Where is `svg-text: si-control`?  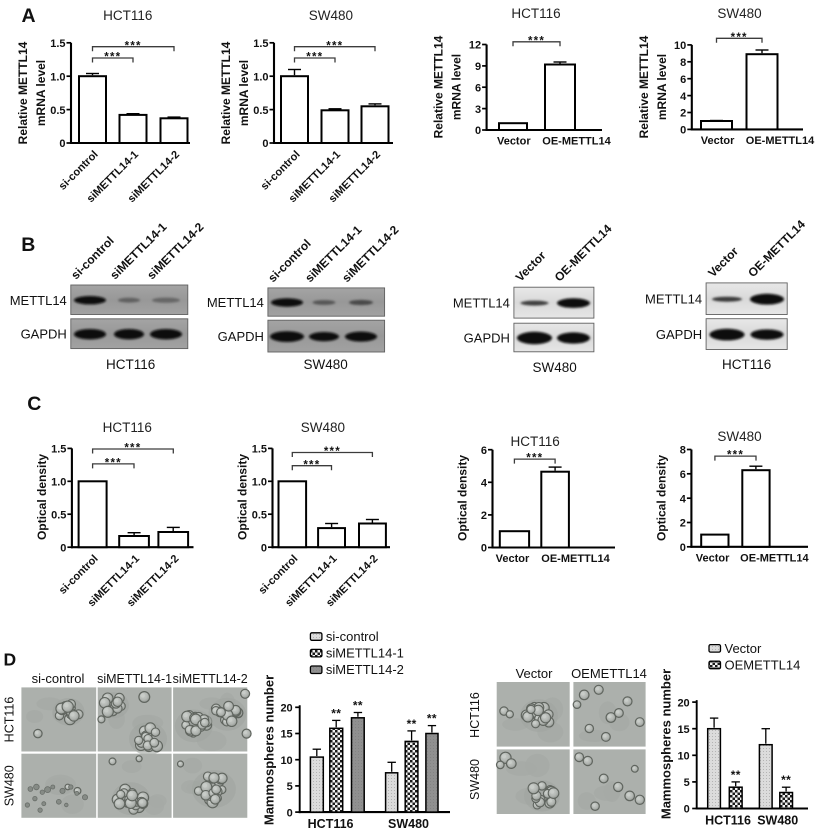 svg-text: si-control is located at coordinates (352, 636).